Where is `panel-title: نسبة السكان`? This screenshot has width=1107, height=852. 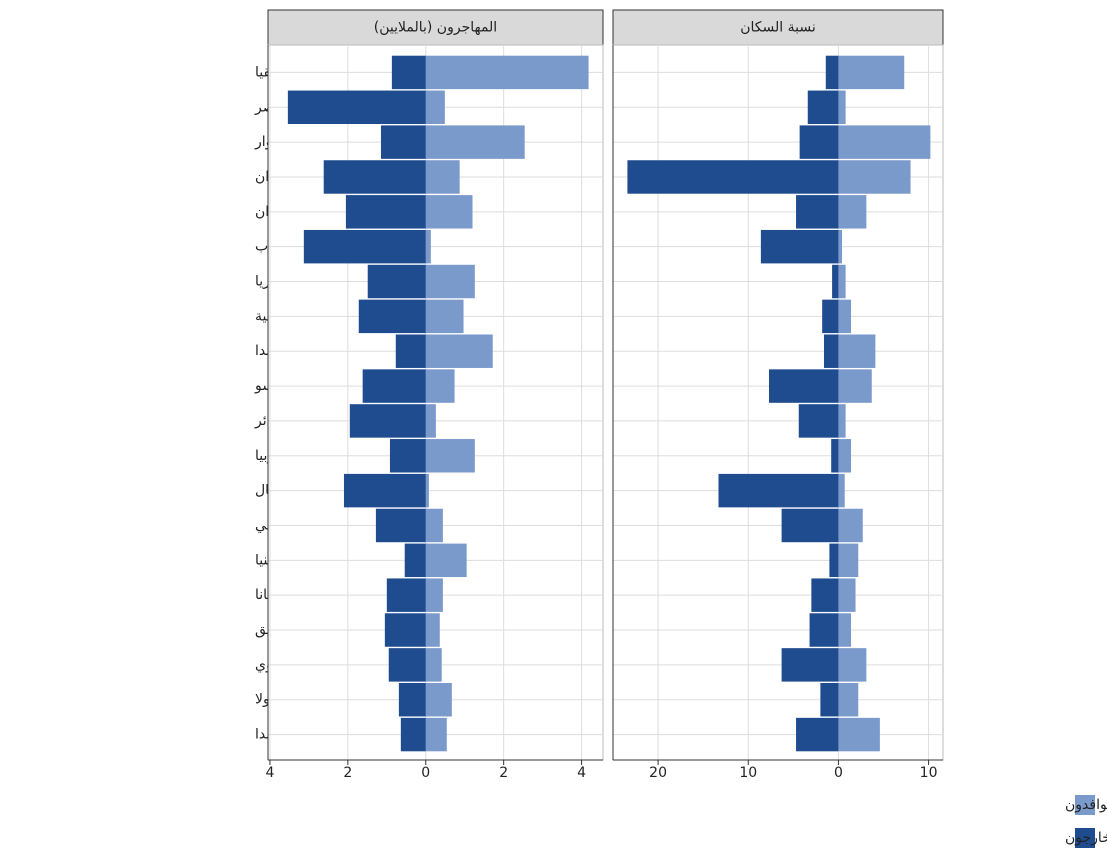 panel-title: نسبة السكان is located at coordinates (778, 28).